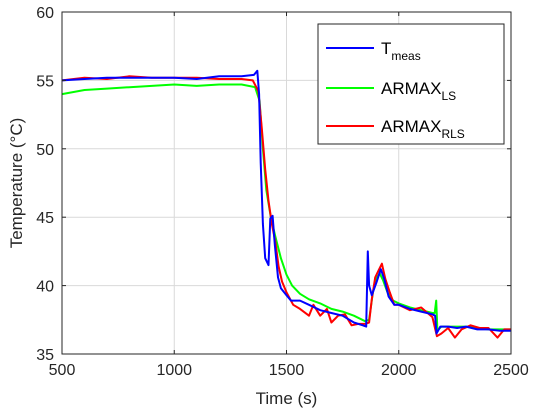 This screenshot has width=534, height=414. I want to click on x-tick-label: 500, so click(62, 370).